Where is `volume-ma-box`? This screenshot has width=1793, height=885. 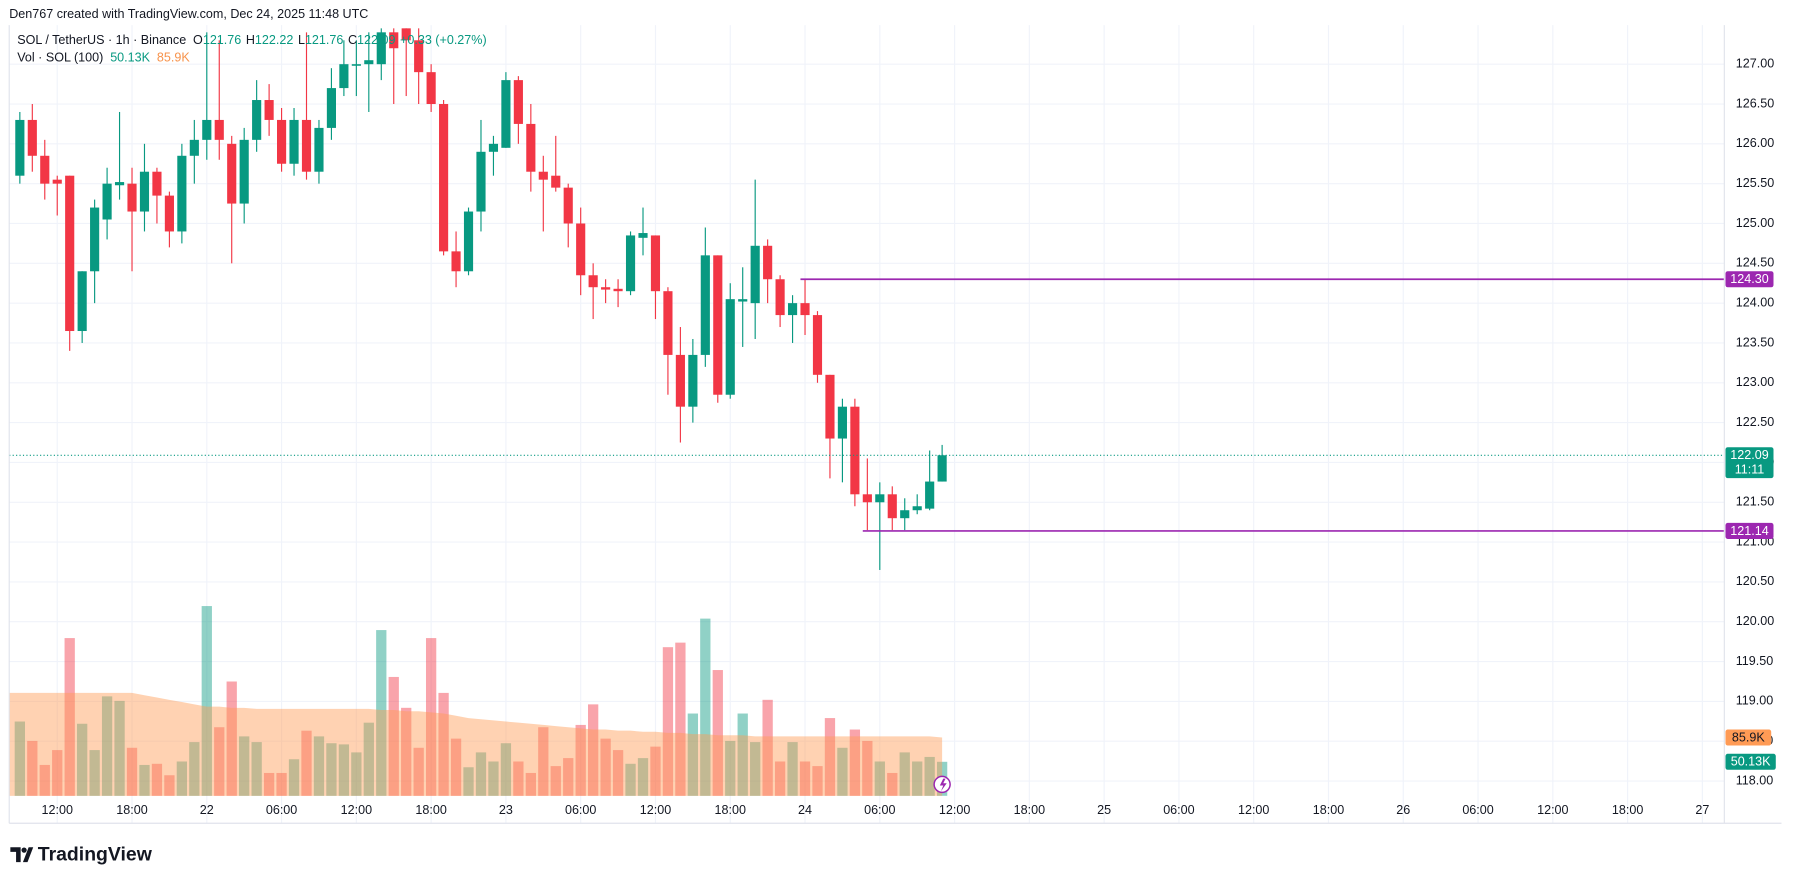
volume-ma-box is located at coordinates (1748, 737).